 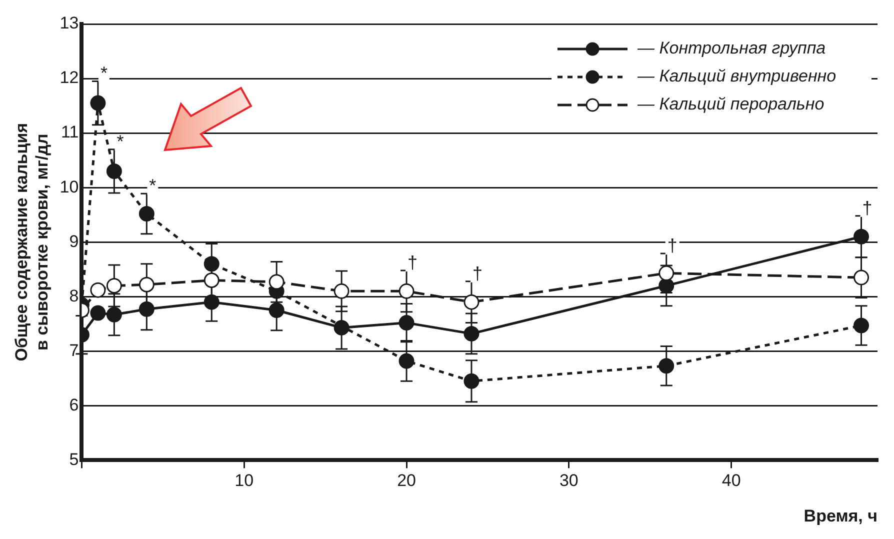 What do you see at coordinates (568, 480) in the screenshot?
I see `x-tick-label: 30` at bounding box center [568, 480].